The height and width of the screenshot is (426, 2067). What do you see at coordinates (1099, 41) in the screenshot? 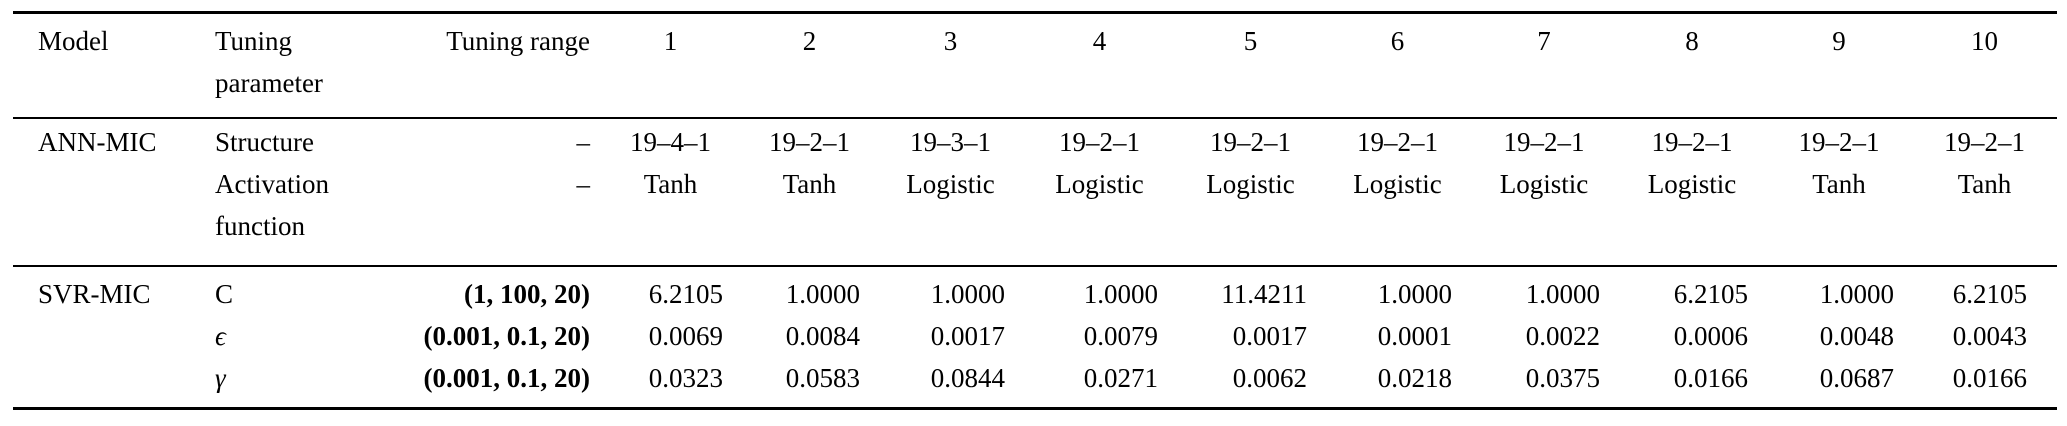
I see `header-run-4: 4` at bounding box center [1099, 41].